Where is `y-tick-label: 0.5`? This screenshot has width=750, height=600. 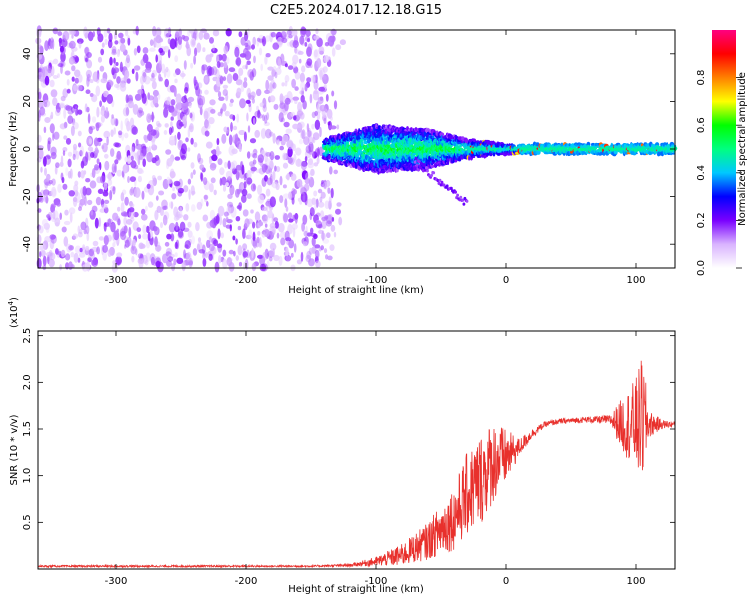 y-tick-label: 0.5 is located at coordinates (27, 522).